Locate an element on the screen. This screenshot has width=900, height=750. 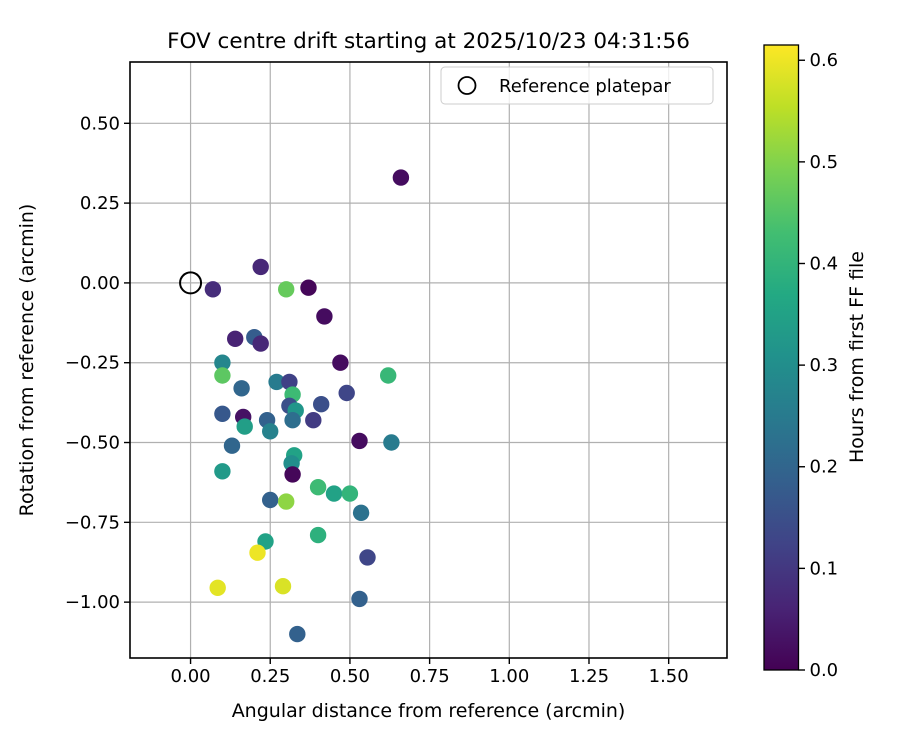
reference-platepar-marker is located at coordinates (191, 283).